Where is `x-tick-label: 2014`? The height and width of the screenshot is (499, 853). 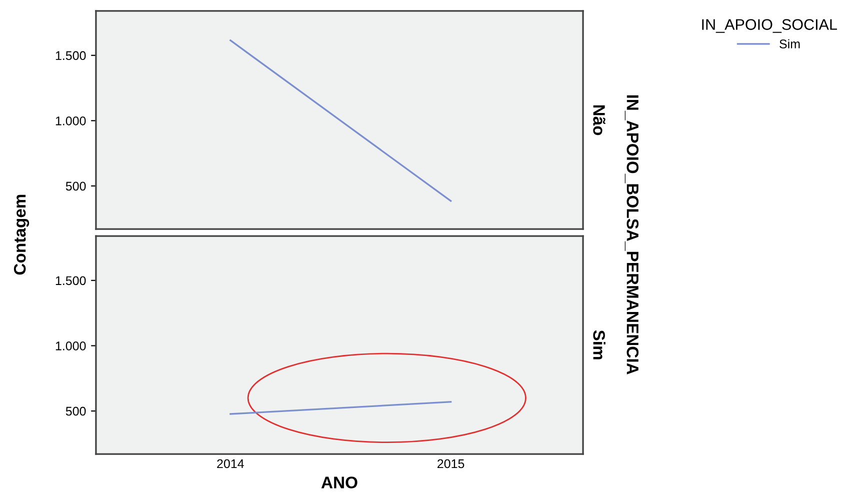 x-tick-label: 2014 is located at coordinates (230, 463).